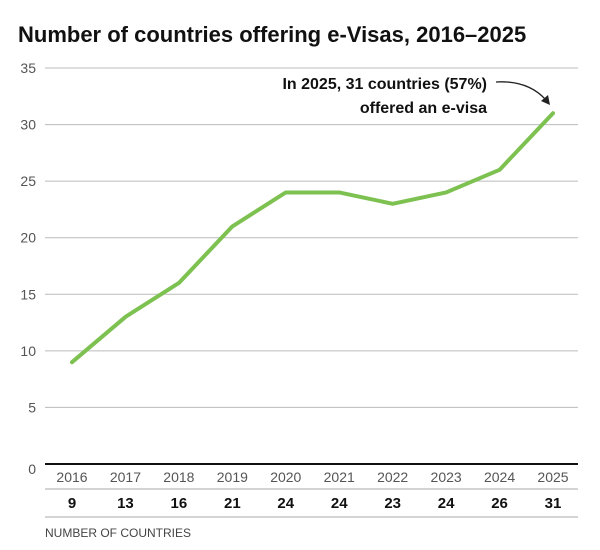 This screenshot has width=600, height=550. Describe the element at coordinates (28, 294) in the screenshot. I see `y-tick-label: 15` at that location.